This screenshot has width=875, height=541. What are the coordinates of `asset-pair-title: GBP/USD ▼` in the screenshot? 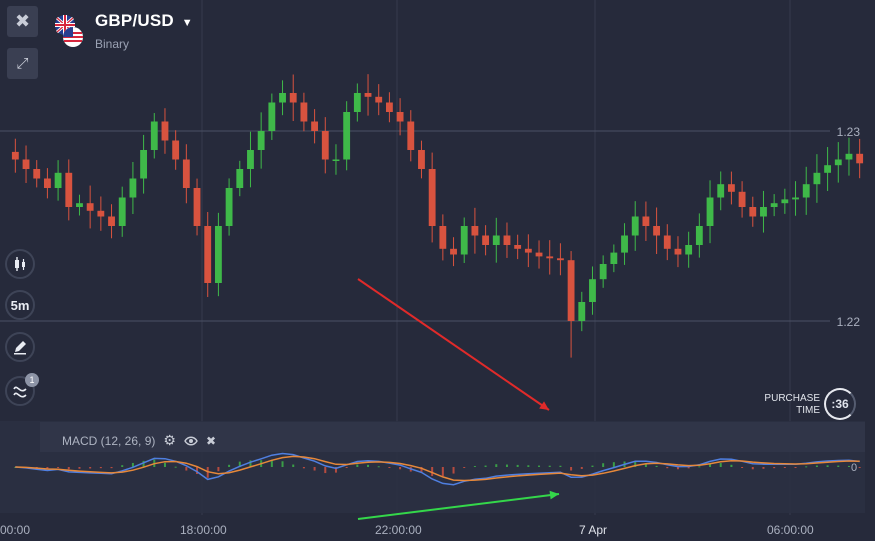 It's located at (144, 21).